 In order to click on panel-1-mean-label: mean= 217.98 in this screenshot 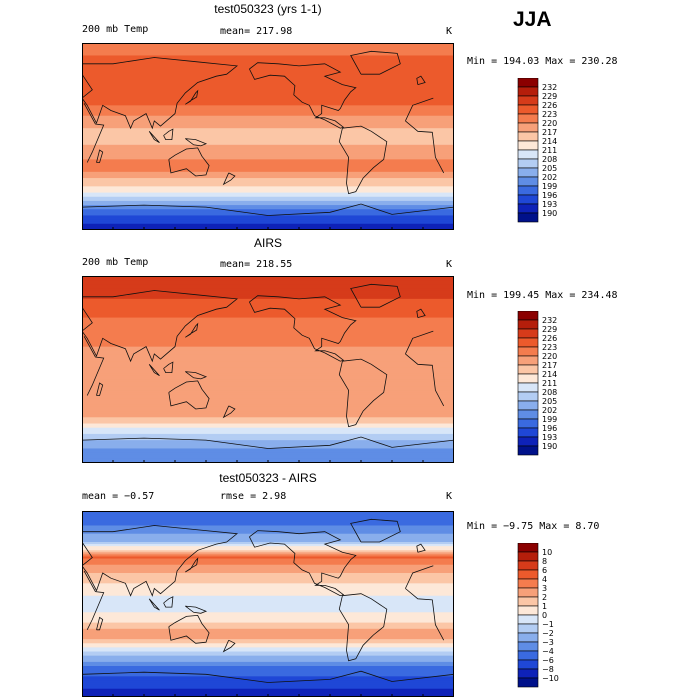, I will do `click(256, 31)`.